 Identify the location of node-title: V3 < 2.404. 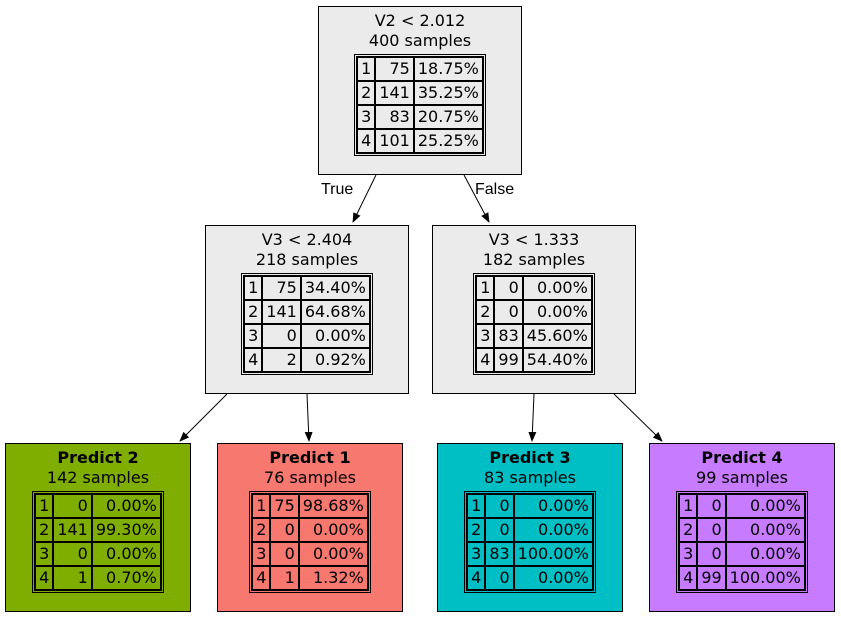
(307, 239).